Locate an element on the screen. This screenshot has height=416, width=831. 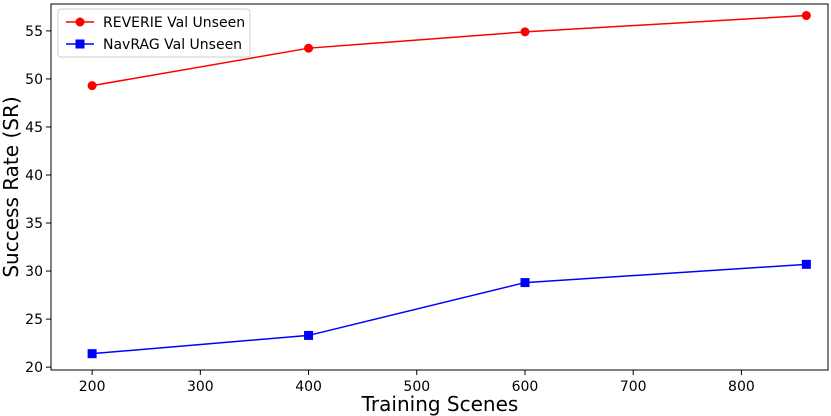
x-tick-label: 400 is located at coordinates (308, 387).